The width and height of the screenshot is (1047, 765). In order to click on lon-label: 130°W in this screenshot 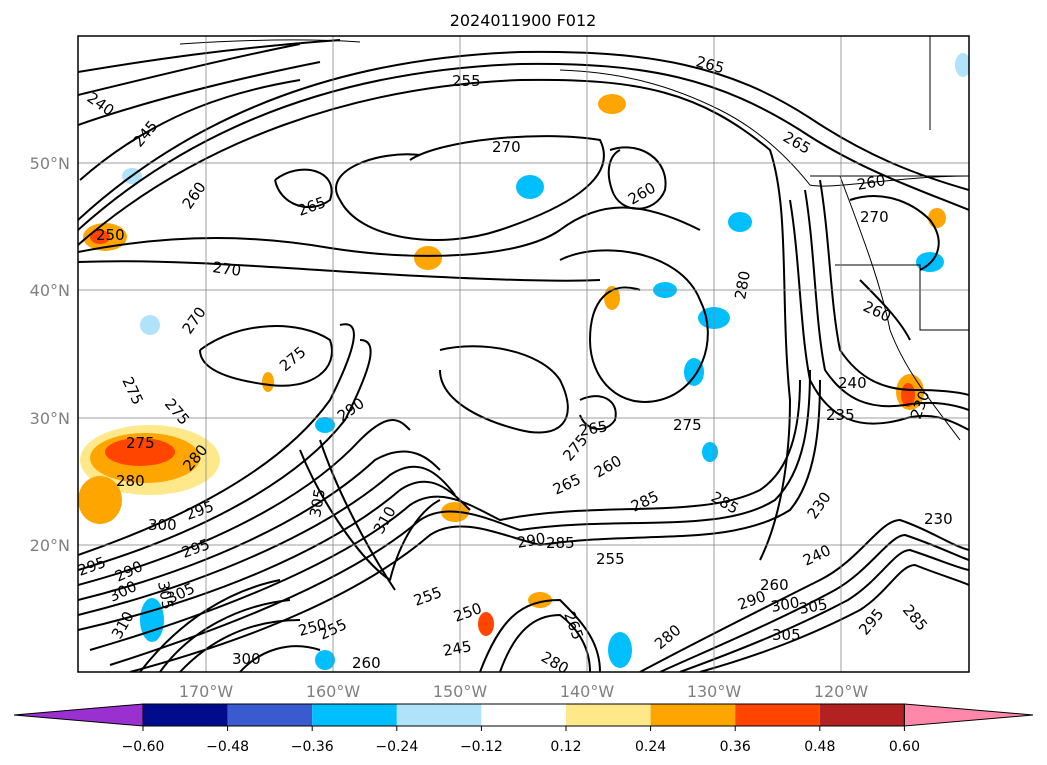, I will do `click(714, 691)`.